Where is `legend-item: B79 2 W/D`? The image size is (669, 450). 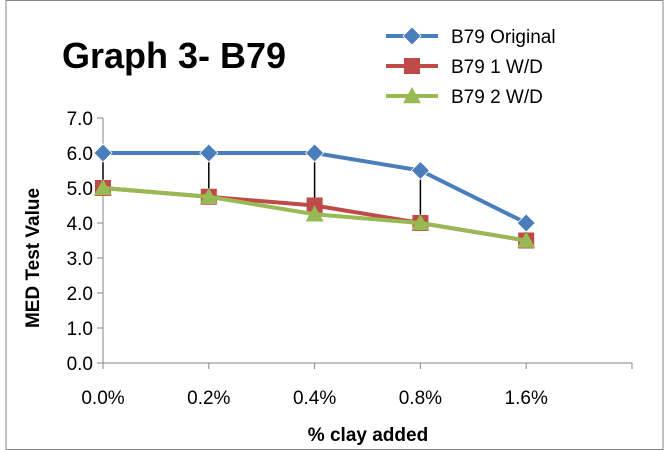 legend-item: B79 2 W/D is located at coordinates (464, 97).